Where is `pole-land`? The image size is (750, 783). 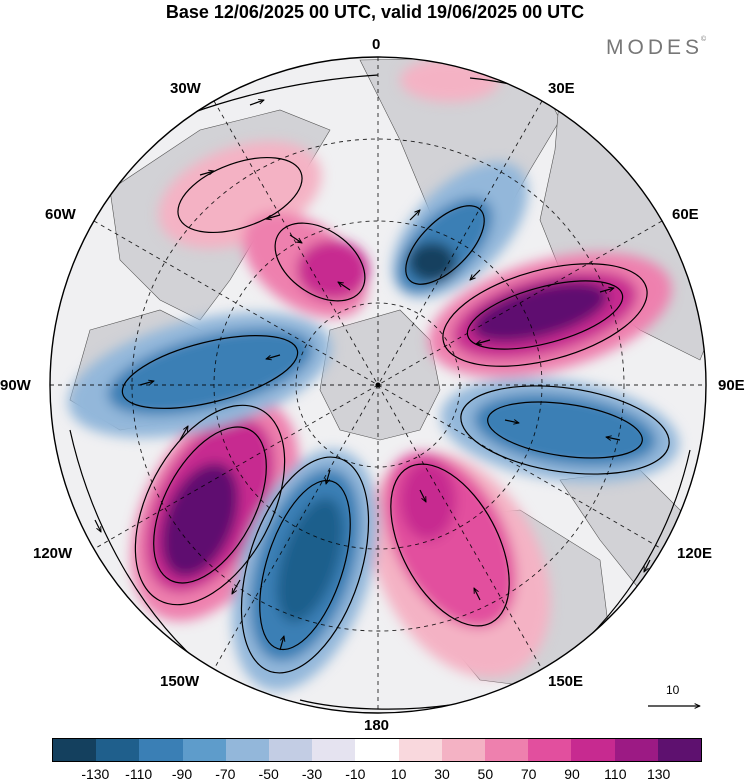 pole-land is located at coordinates (380, 375).